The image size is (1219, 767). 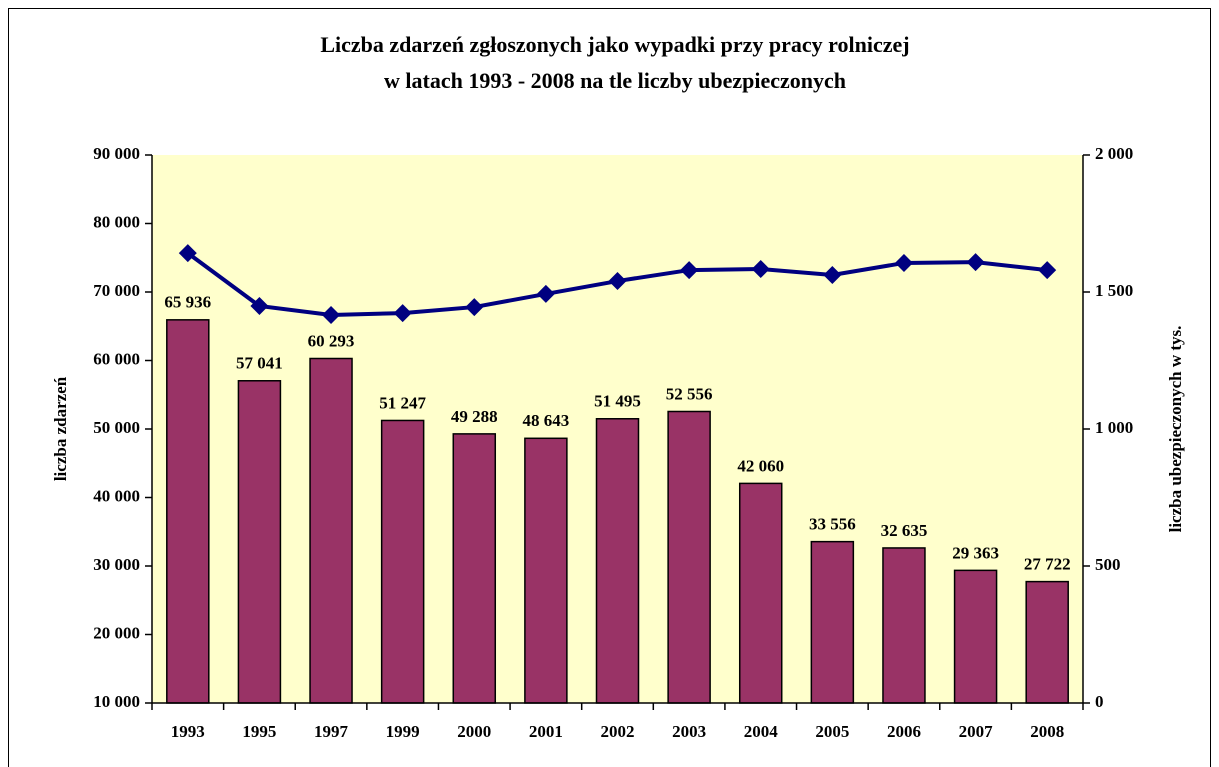 I want to click on data-label: 51 495, so click(x=617, y=401).